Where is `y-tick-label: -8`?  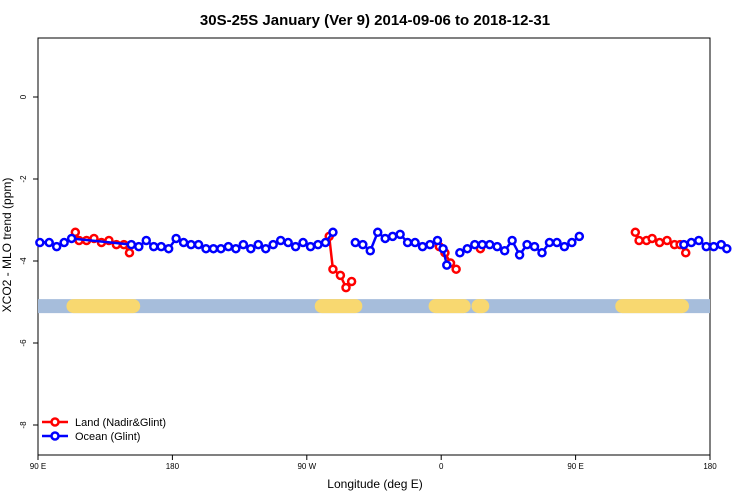
y-tick-label: -8 is located at coordinates (23, 425).